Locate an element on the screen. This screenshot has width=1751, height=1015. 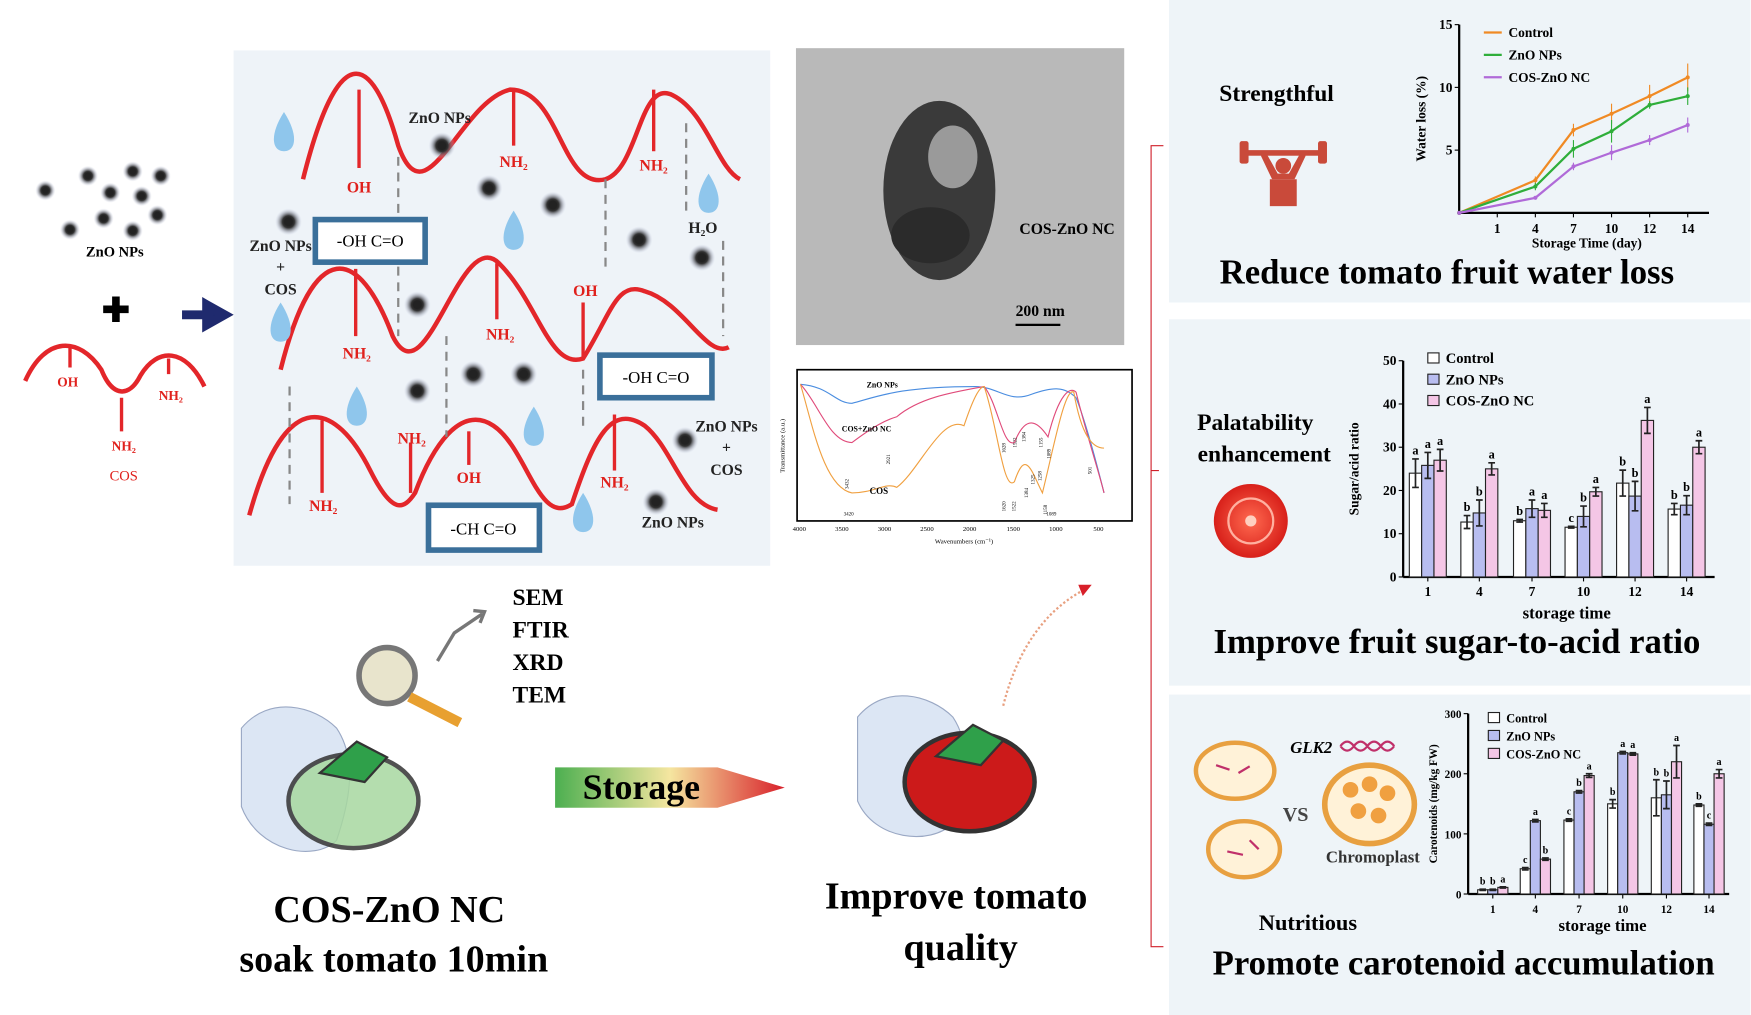
x-tick-label: 12 is located at coordinates (1635, 591).